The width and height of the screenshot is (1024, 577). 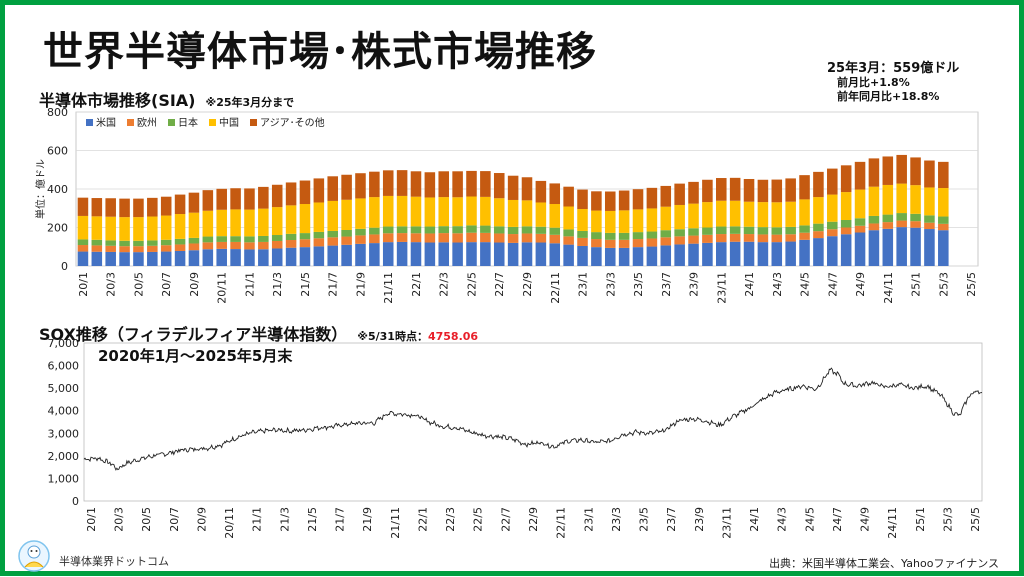 What do you see at coordinates (111, 284) in the screenshot?
I see `bar-x-tick-label: 20/3` at bounding box center [111, 284].